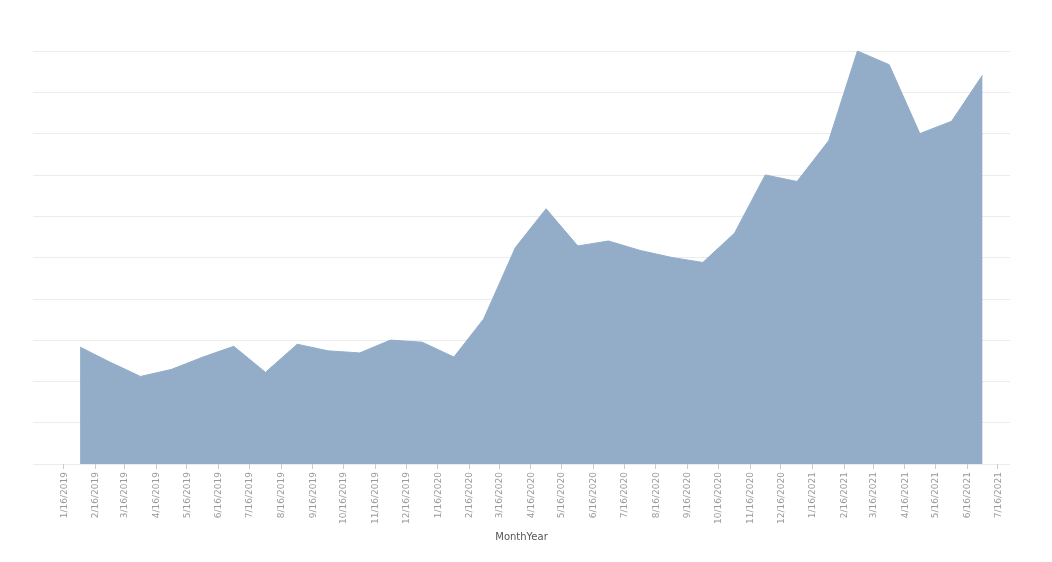  I want to click on x-tick-label: 9/16/2019, so click(312, 495).